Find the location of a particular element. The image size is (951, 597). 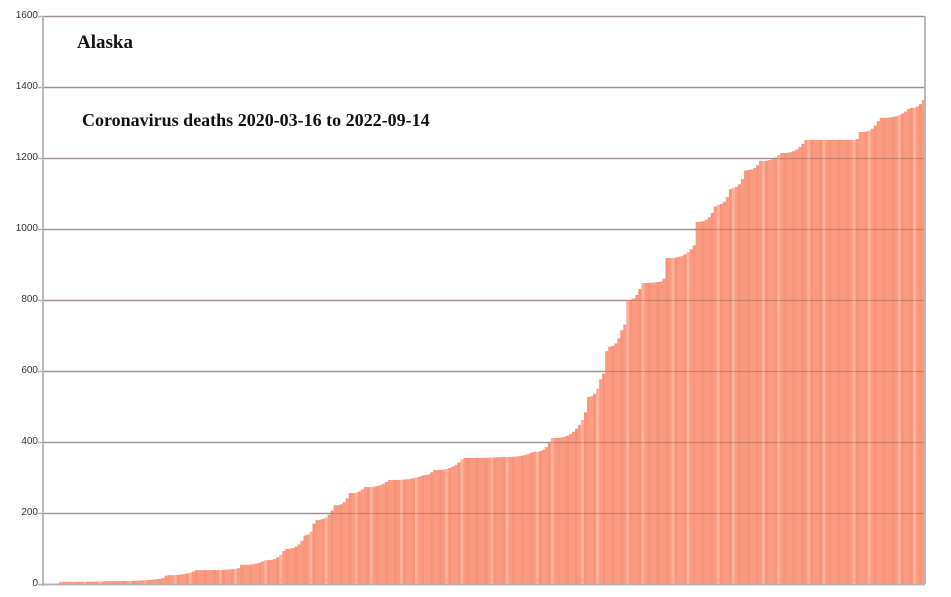

y-tick-label: 0 is located at coordinates (35, 583).